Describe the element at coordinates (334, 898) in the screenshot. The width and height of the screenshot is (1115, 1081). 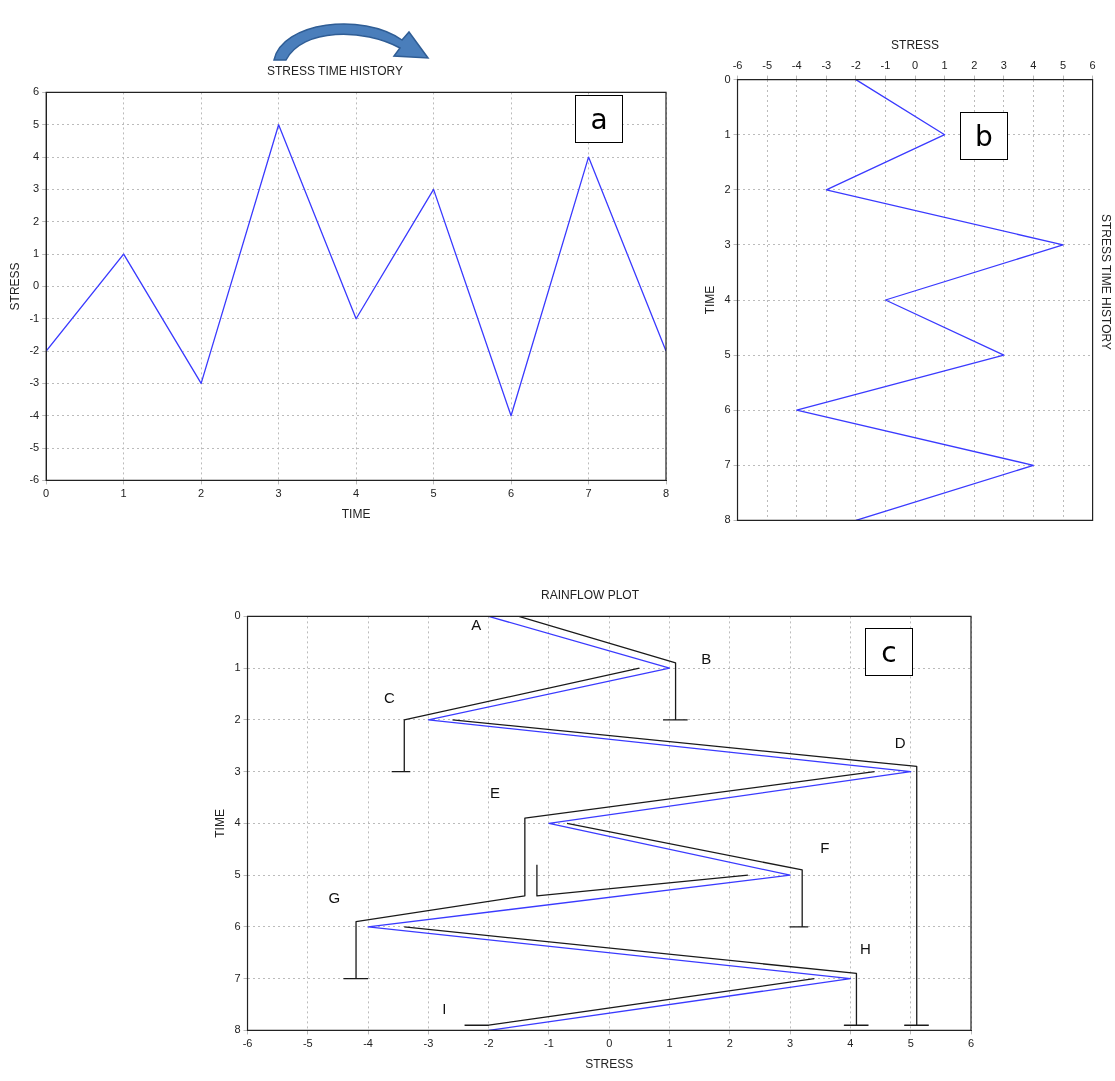
I see `annotation: G` at that location.